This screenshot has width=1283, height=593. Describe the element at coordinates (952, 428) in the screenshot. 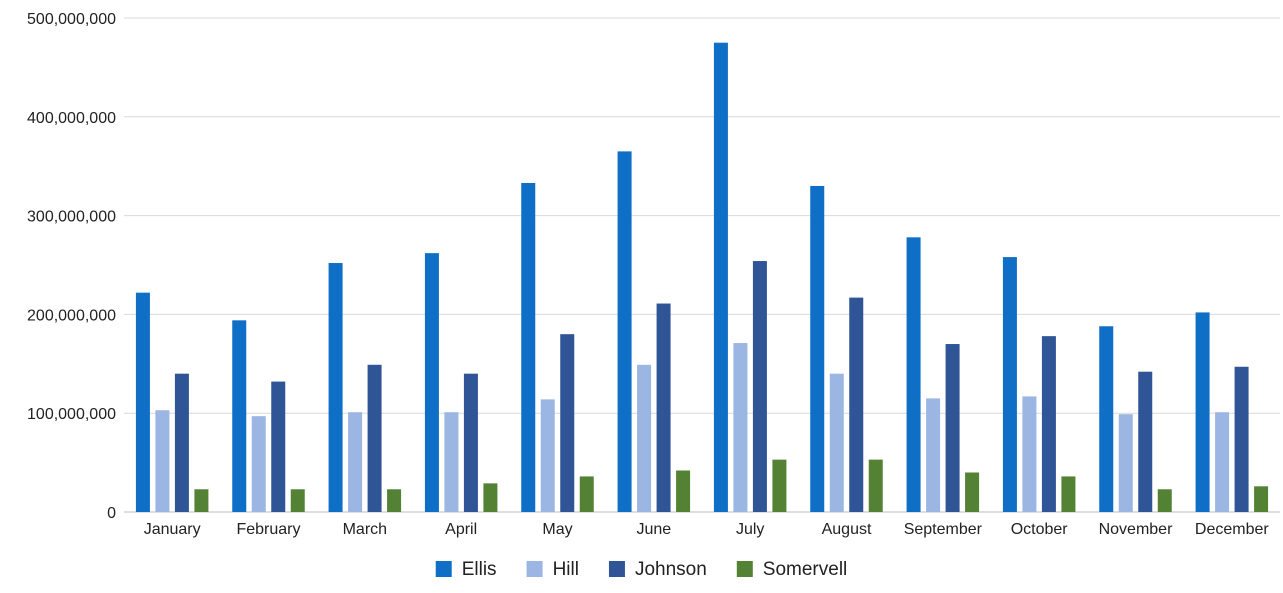

I see `bar-johnson-september` at that location.